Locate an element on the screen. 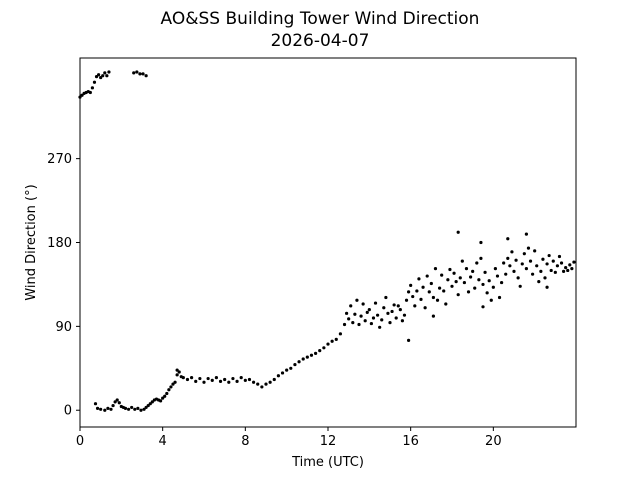 This screenshot has width=640, height=480. y-tick-label: 180 is located at coordinates (59, 243).